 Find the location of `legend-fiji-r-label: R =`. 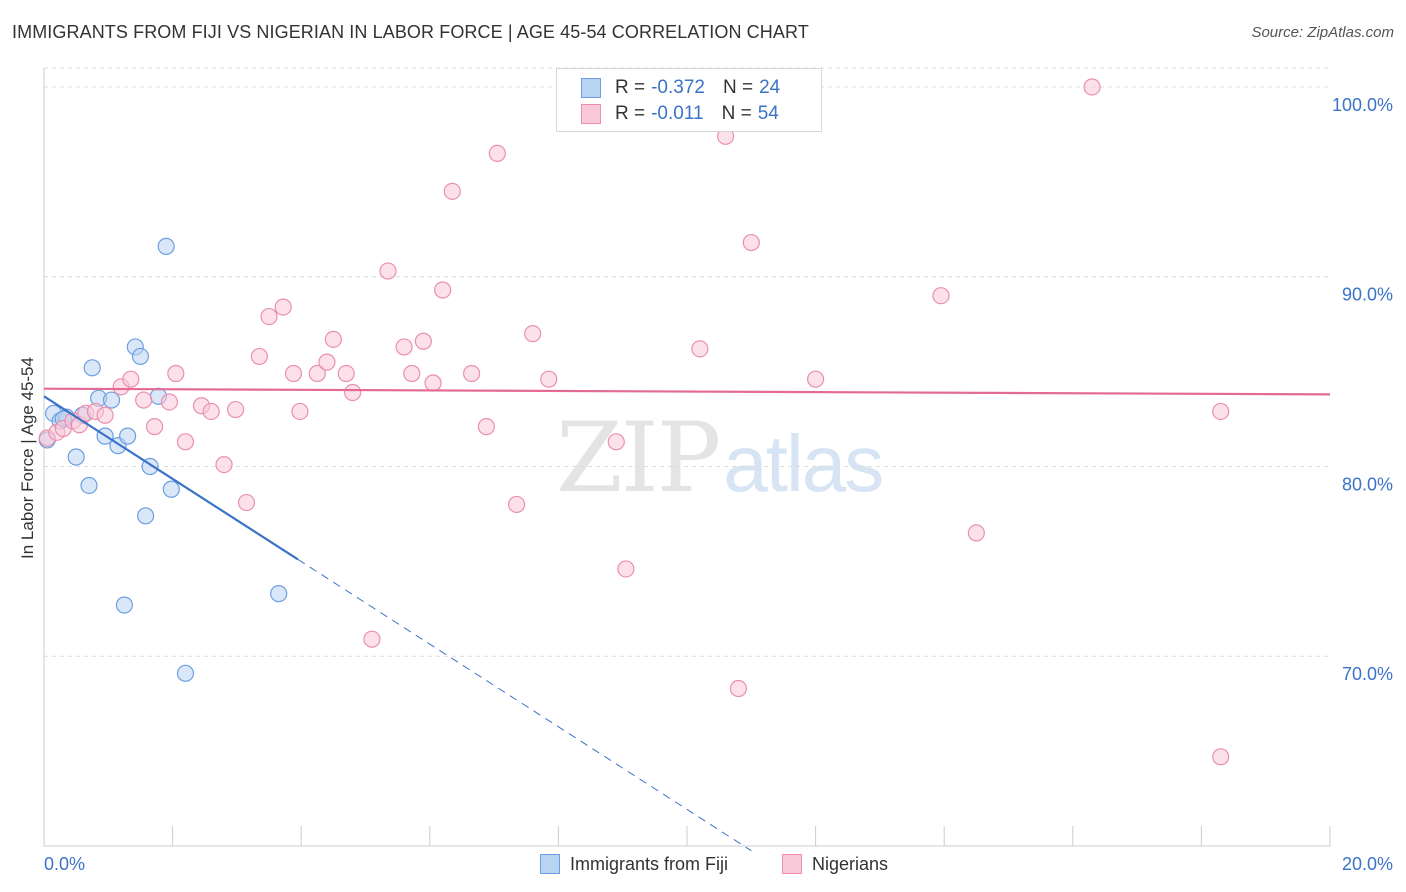

legend-fiji-r-label: R = is located at coordinates (630, 87).